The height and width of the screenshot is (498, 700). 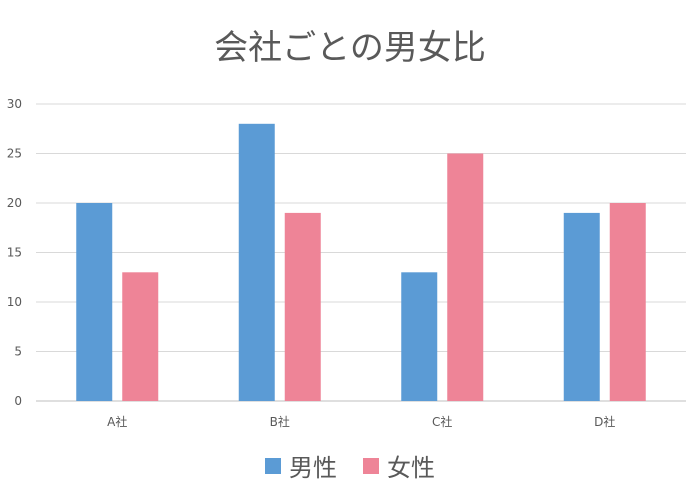 I want to click on legend-swatch-female, so click(x=371, y=465).